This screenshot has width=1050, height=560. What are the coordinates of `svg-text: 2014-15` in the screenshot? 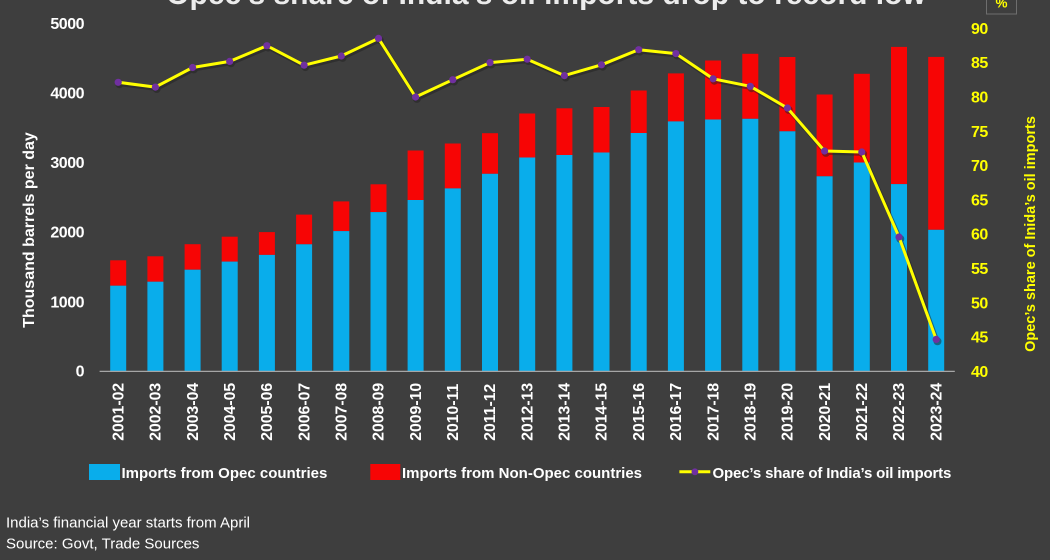 It's located at (602, 412).